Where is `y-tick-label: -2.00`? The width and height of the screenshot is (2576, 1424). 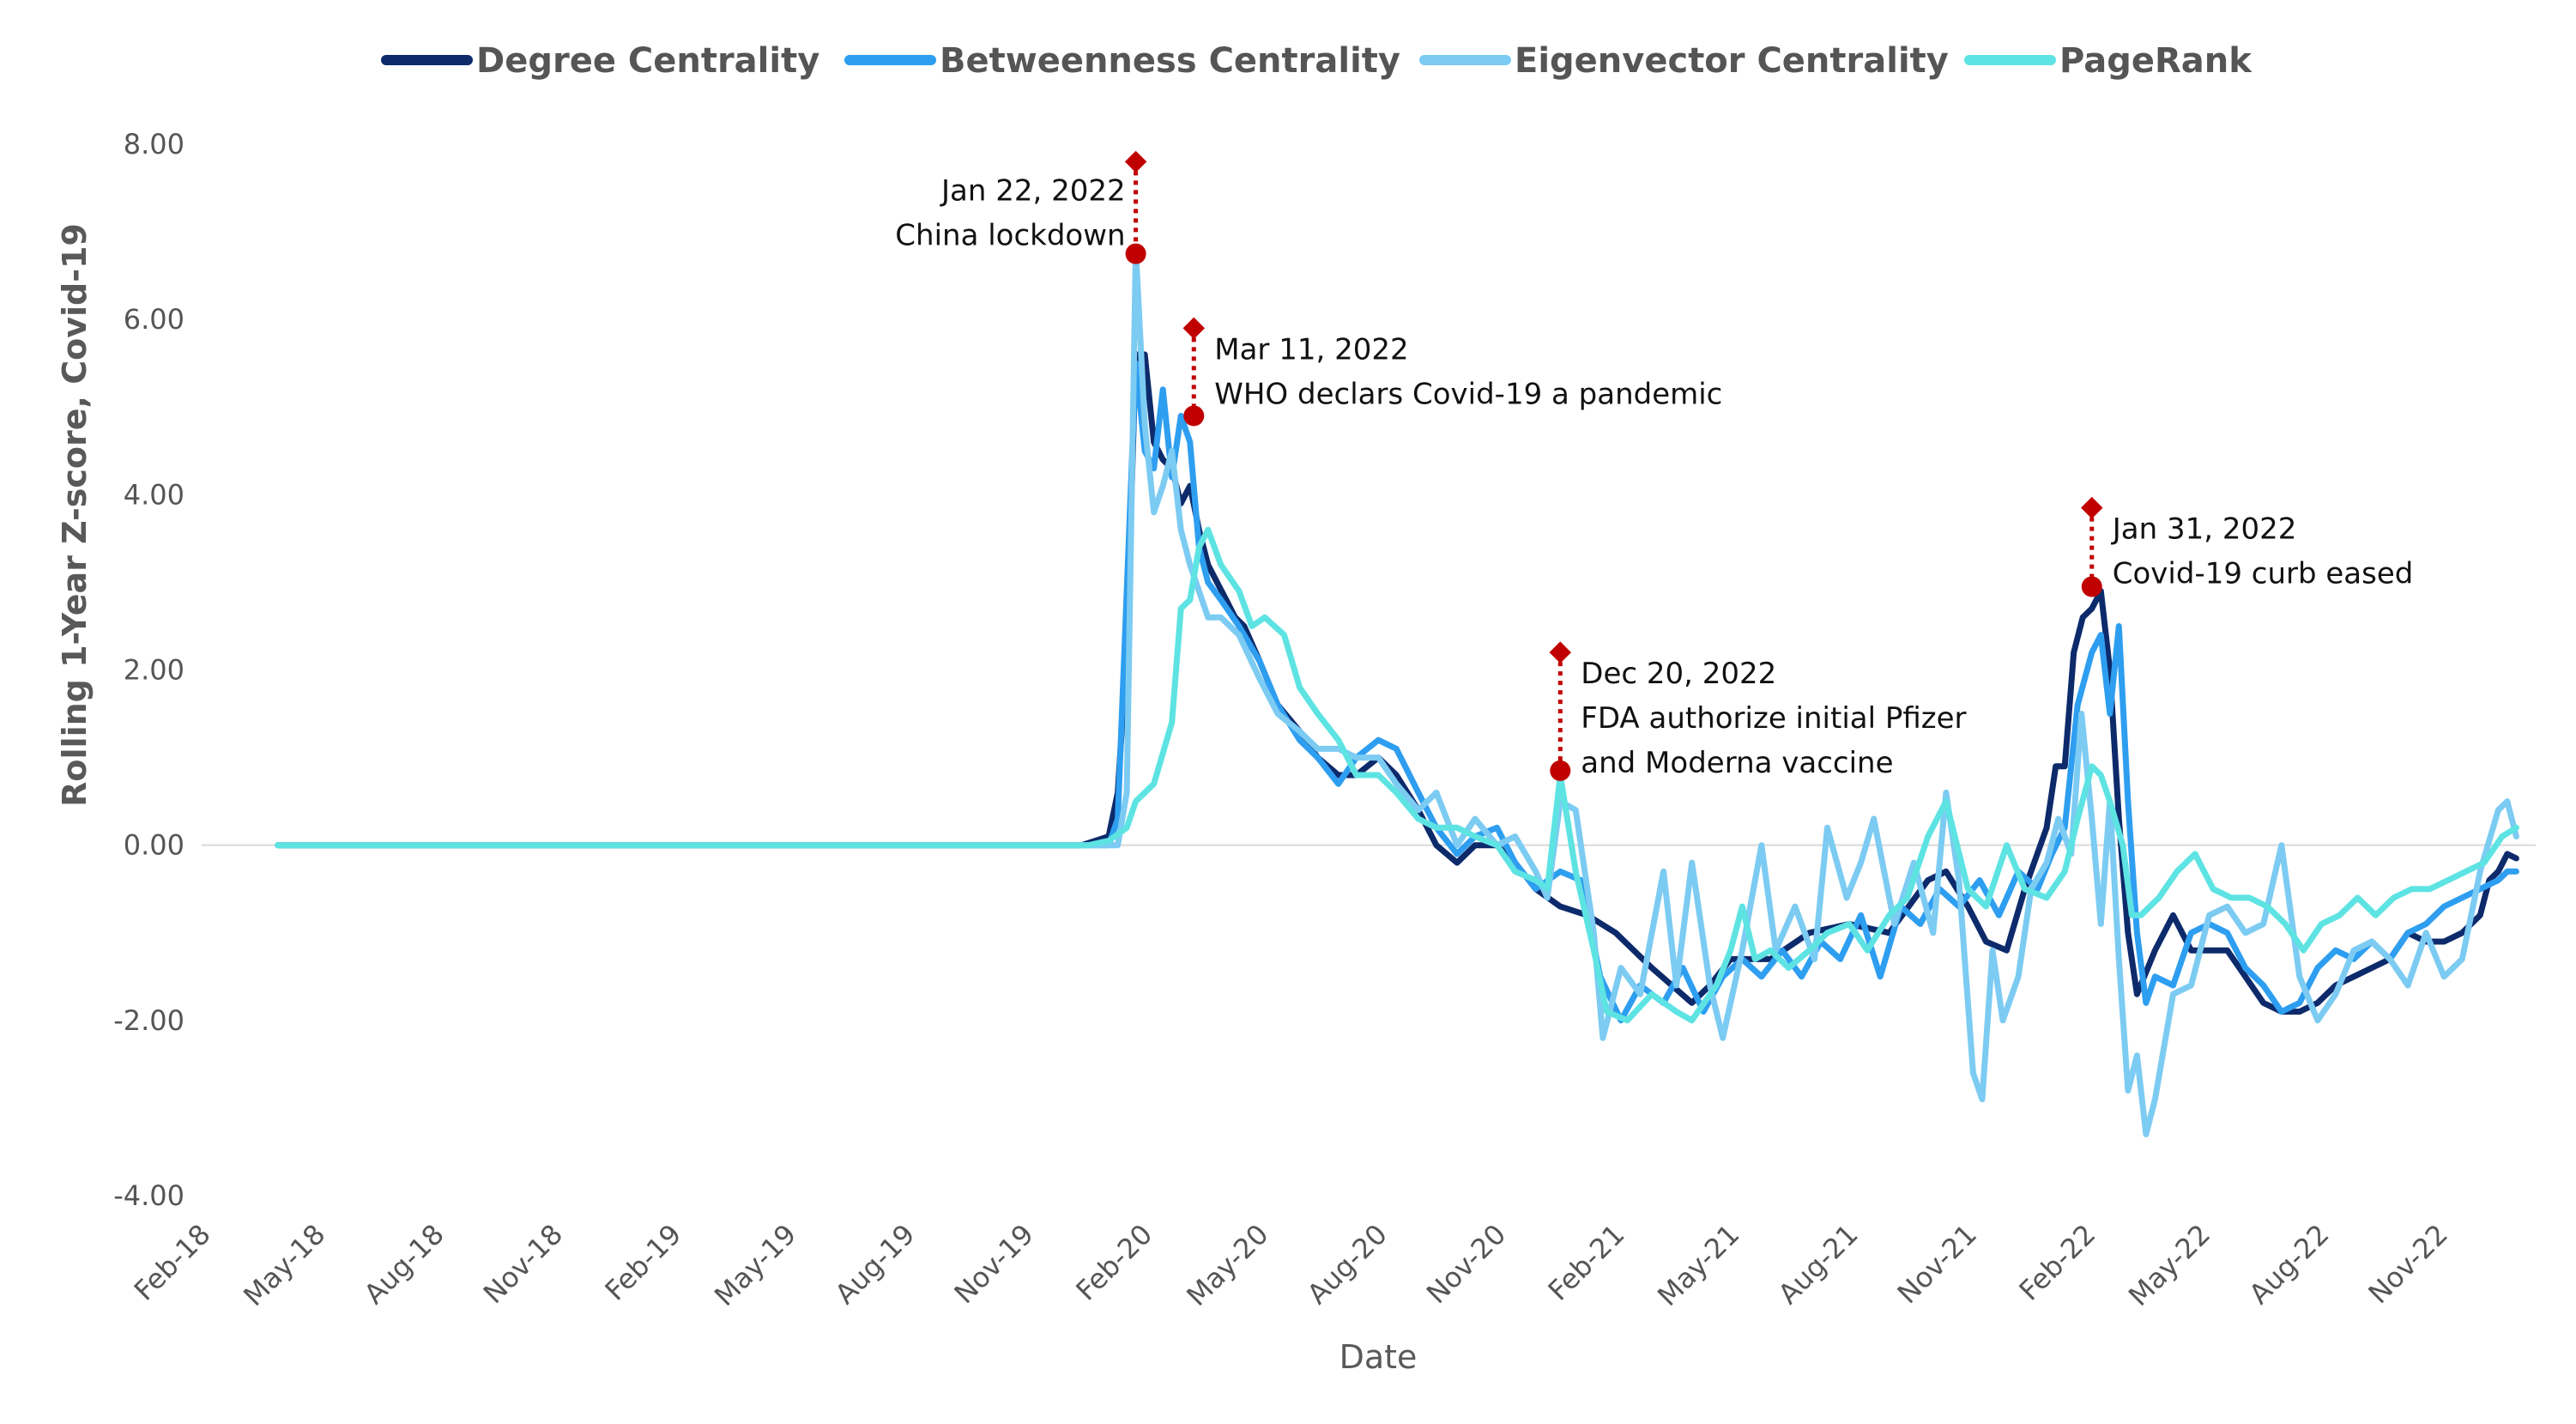
y-tick-label: -2.00 is located at coordinates (148, 1020).